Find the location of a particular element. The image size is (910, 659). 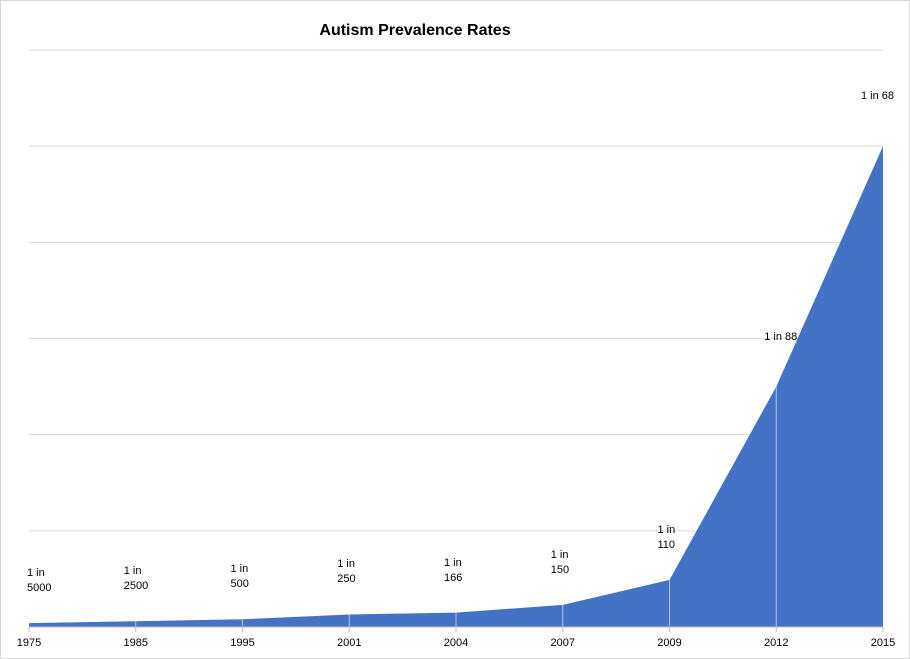

data-label: 1 in 150 is located at coordinates (560, 562).